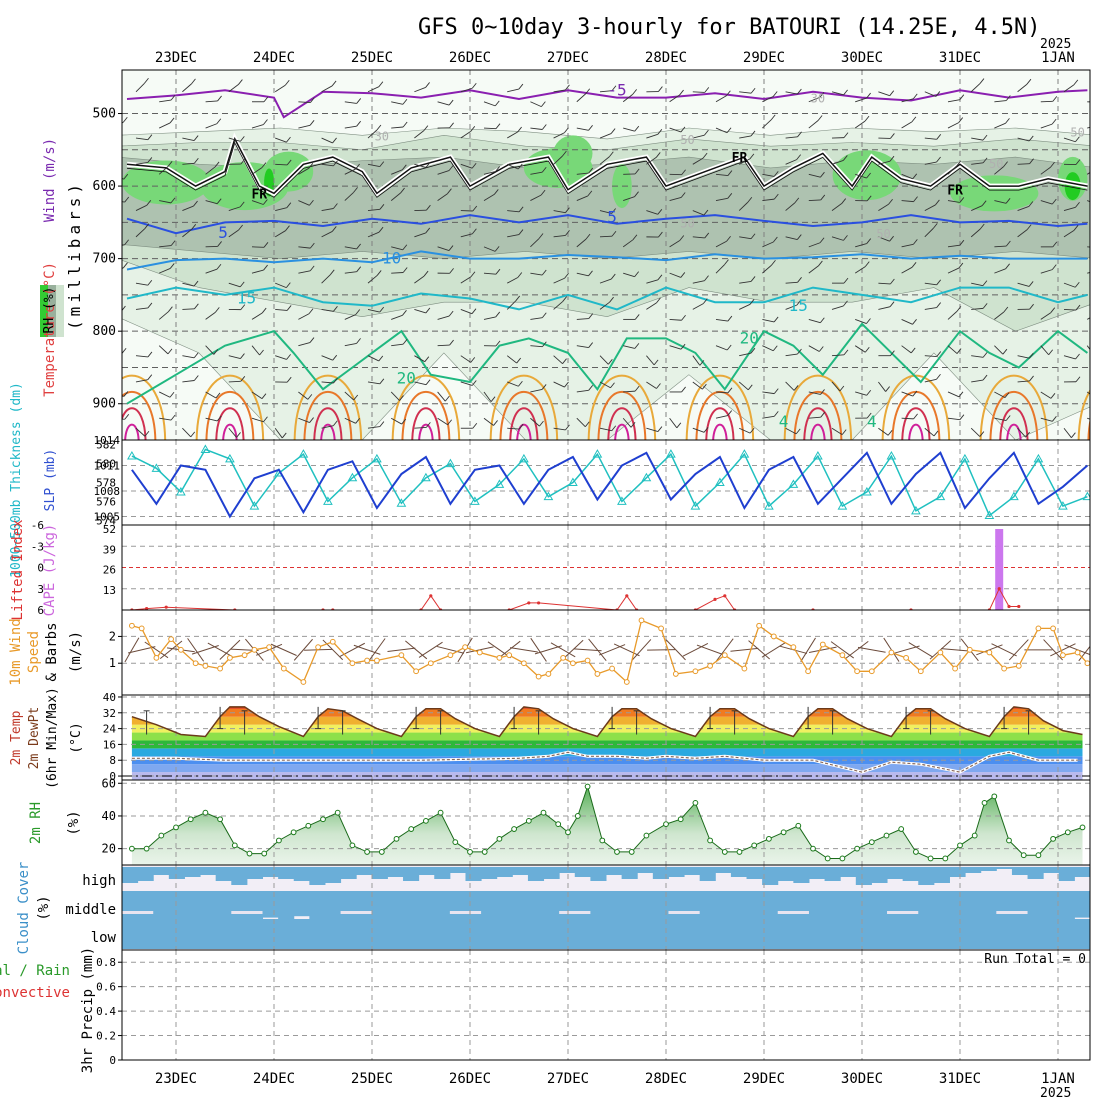 This screenshot has width=1100, height=1104. What do you see at coordinates (109, 529) in the screenshot?
I see `cape-tick-label: 52` at bounding box center [109, 529].